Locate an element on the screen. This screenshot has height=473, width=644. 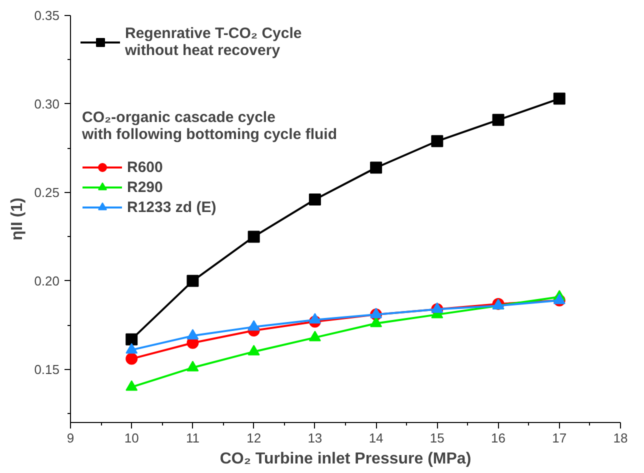
legend-title: CO₂-organic cascade cycle with following bottoming cycle fluid is located at coordinates (209, 126).